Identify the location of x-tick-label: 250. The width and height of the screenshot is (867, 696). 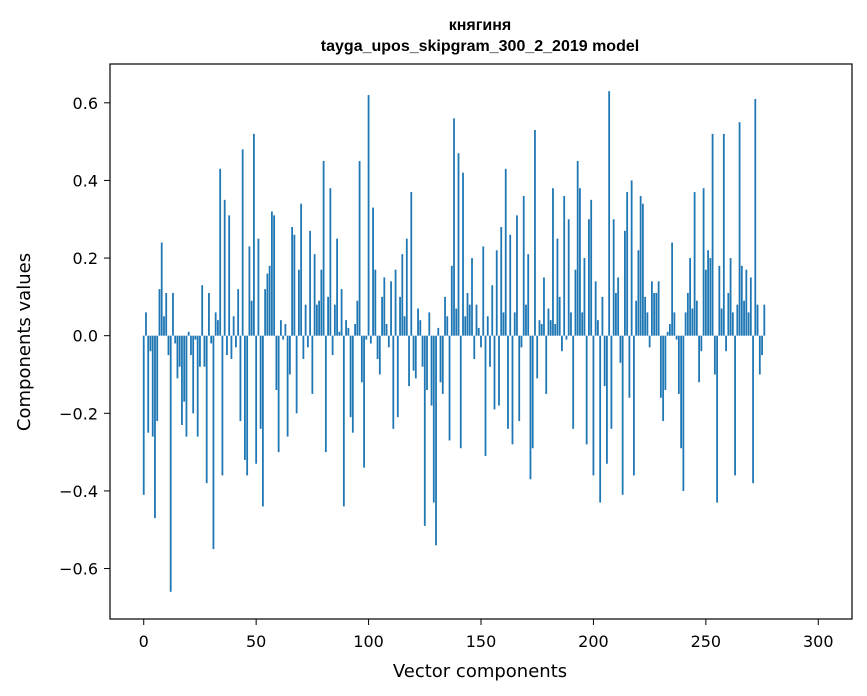
(706, 641).